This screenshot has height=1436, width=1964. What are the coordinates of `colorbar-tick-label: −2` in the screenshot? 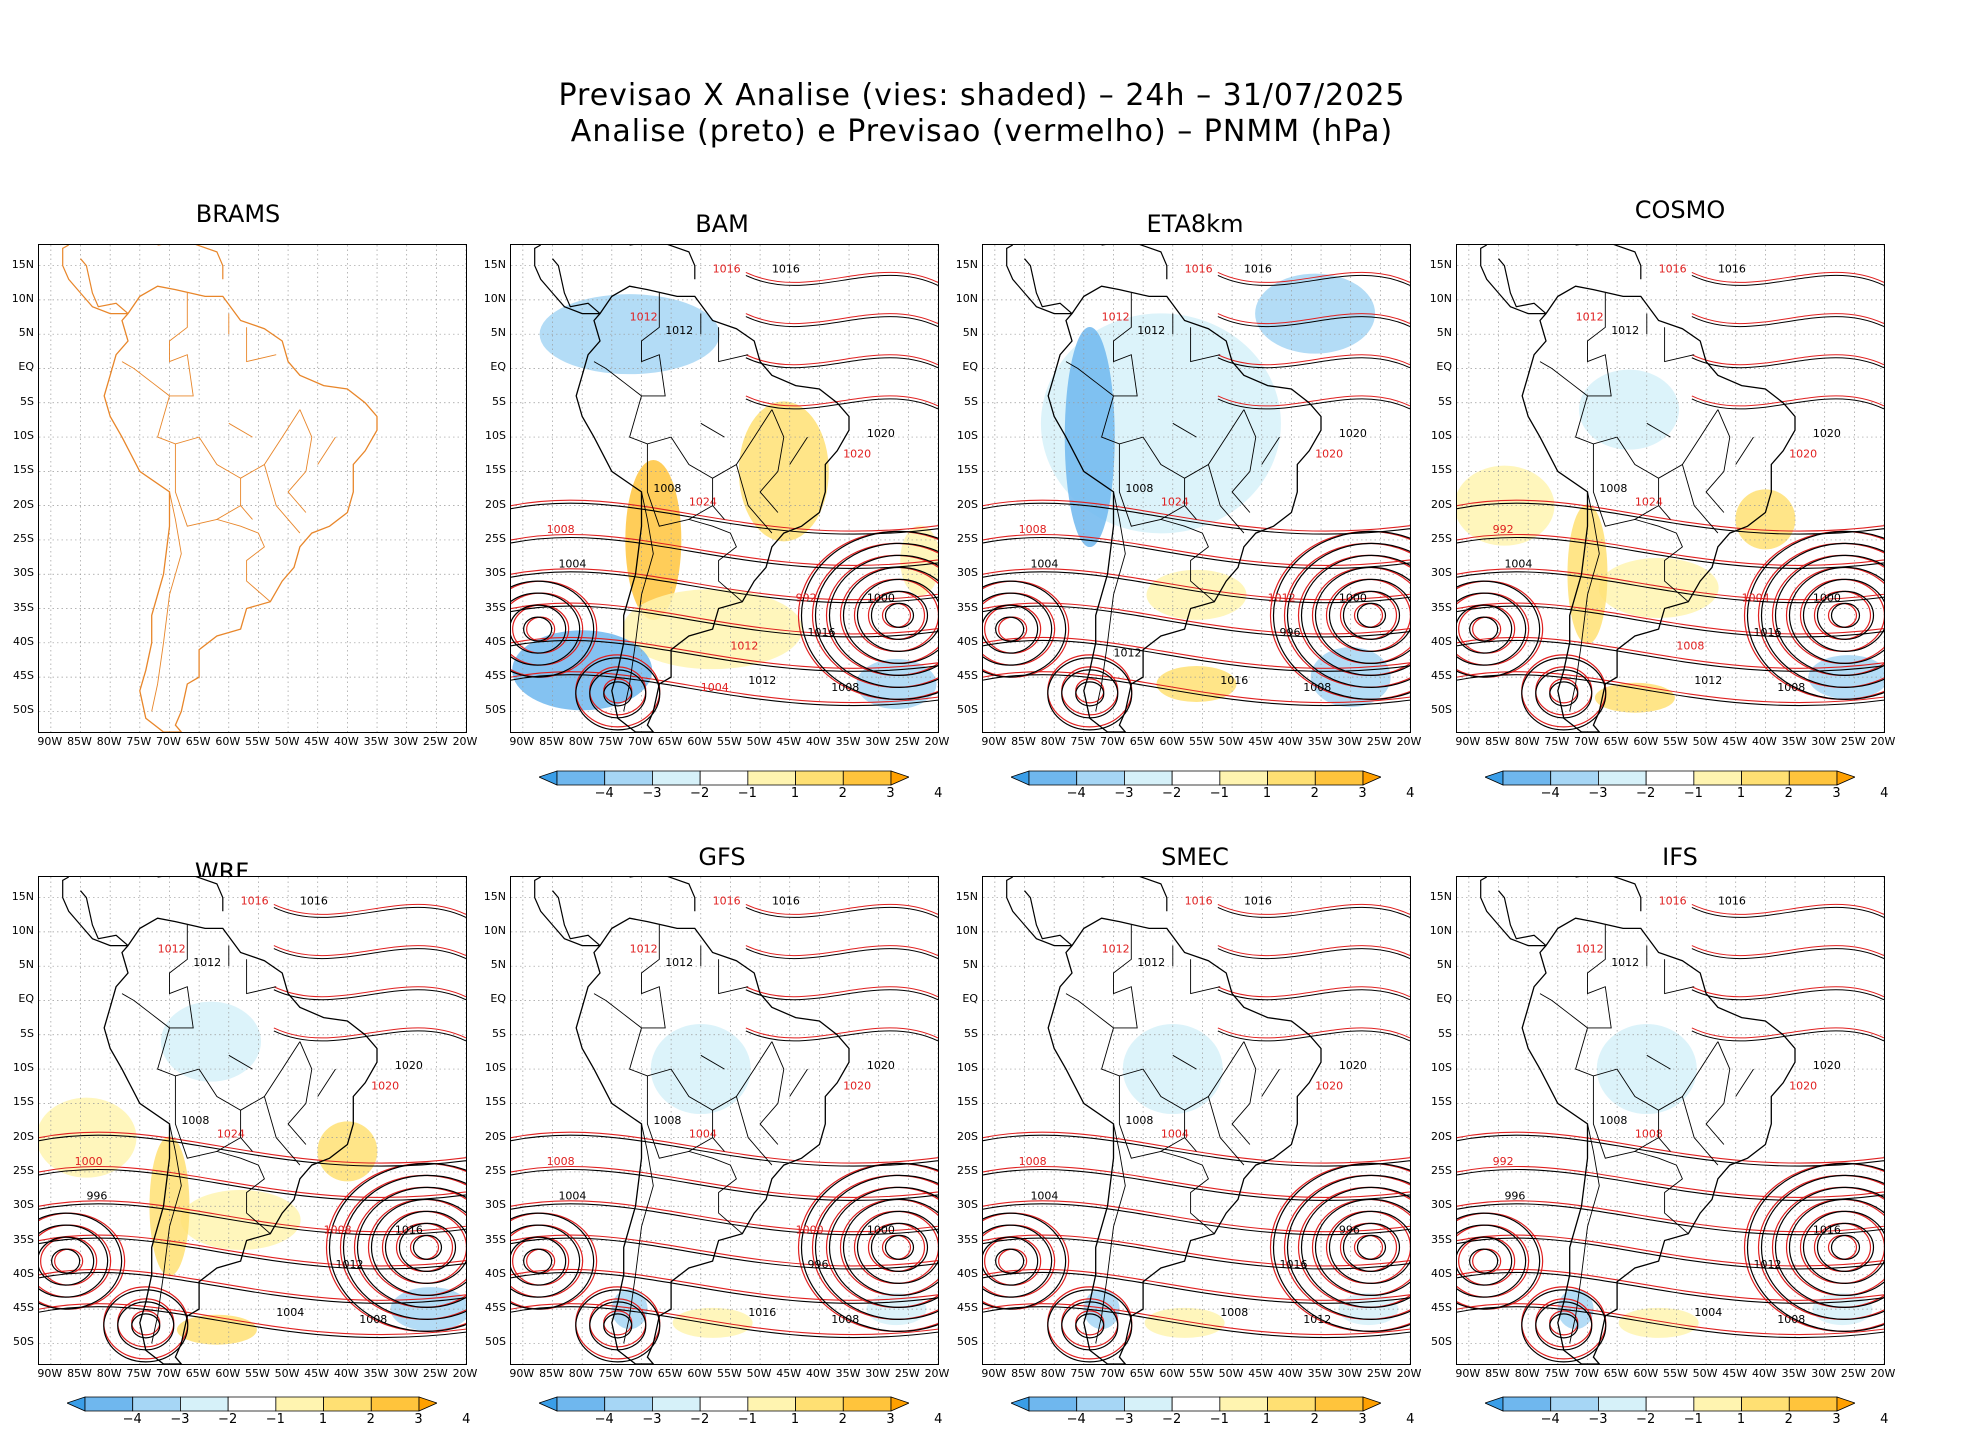 It's located at (1172, 1419).